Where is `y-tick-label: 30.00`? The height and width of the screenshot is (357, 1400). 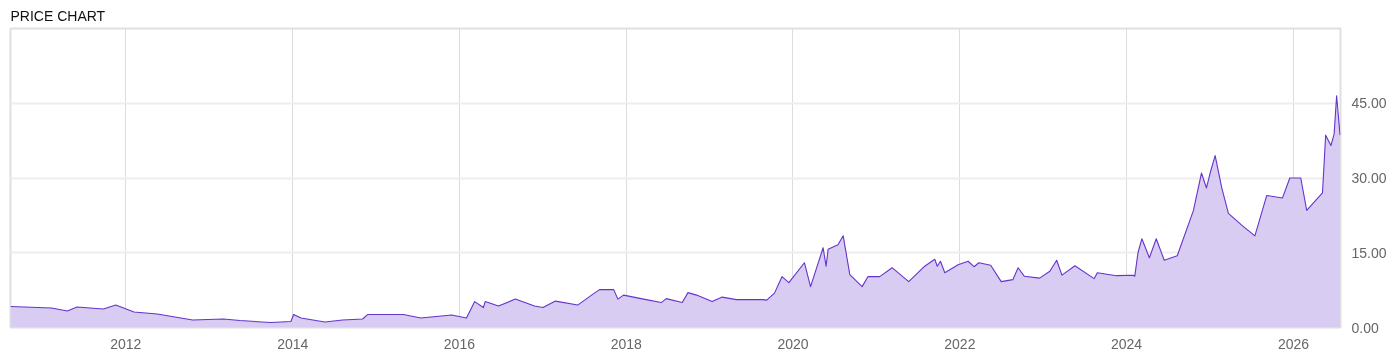 y-tick-label: 30.00 is located at coordinates (1369, 178).